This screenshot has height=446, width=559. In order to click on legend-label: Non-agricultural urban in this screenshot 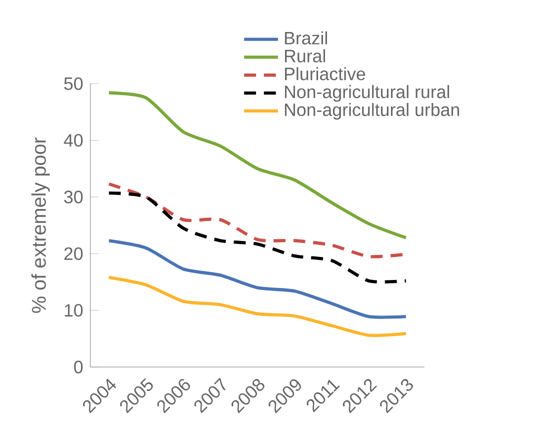, I will do `click(372, 111)`.